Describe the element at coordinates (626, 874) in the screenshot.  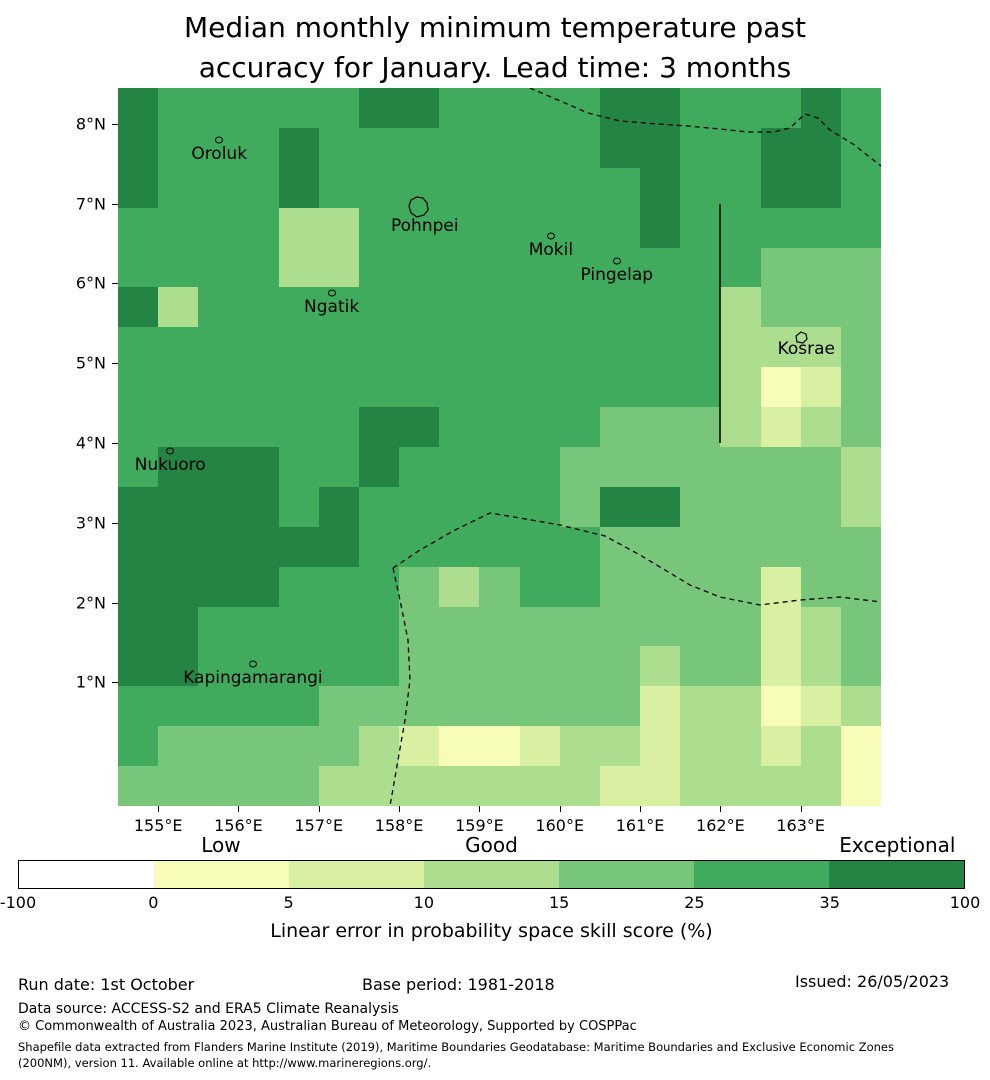
I see `colorbar-segment` at that location.